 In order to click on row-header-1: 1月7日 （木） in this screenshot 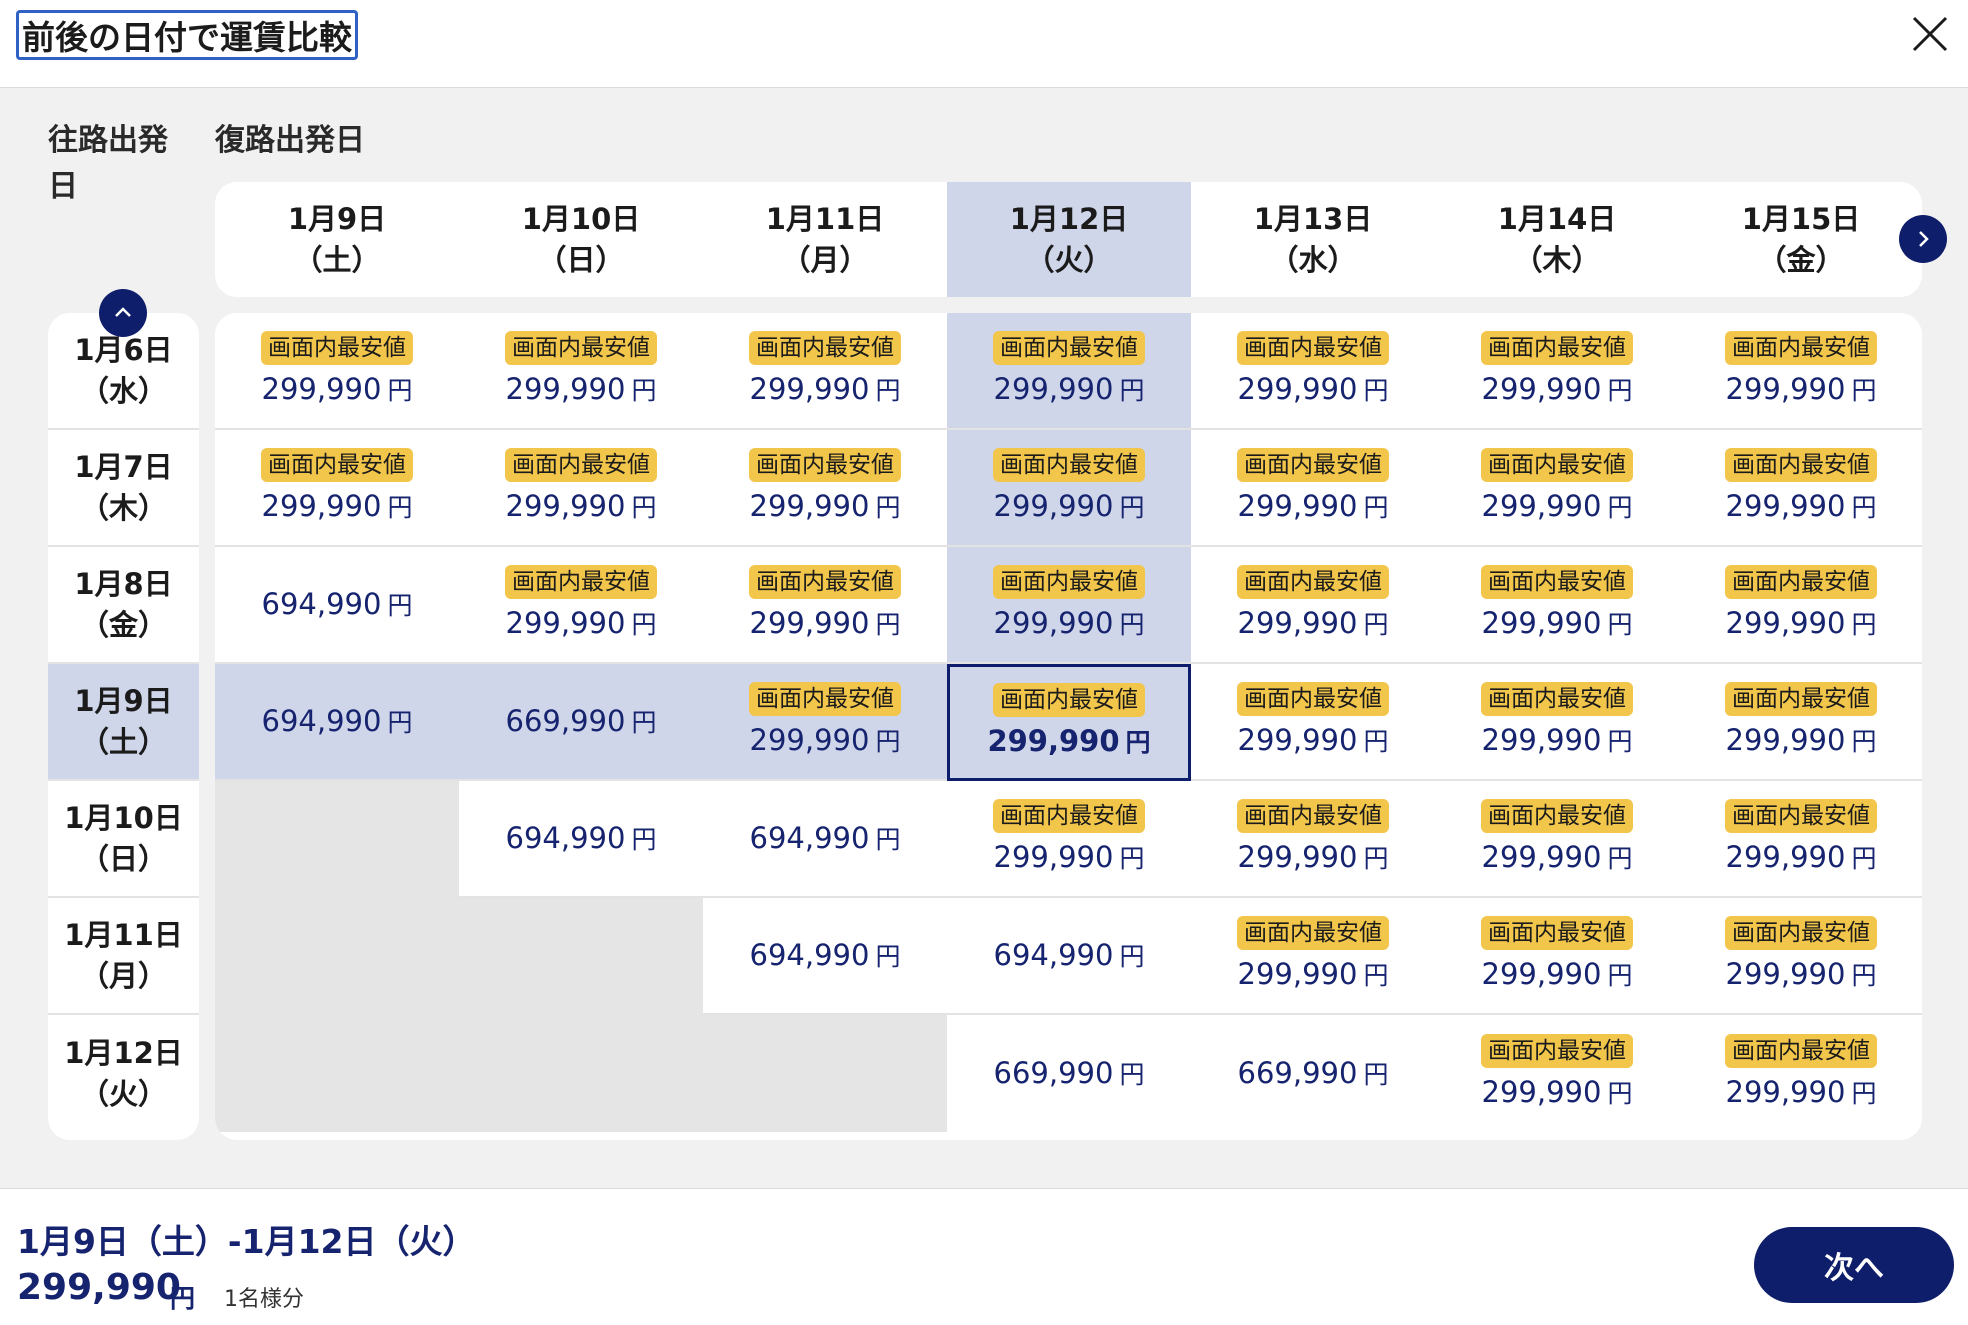, I will do `click(123, 488)`.